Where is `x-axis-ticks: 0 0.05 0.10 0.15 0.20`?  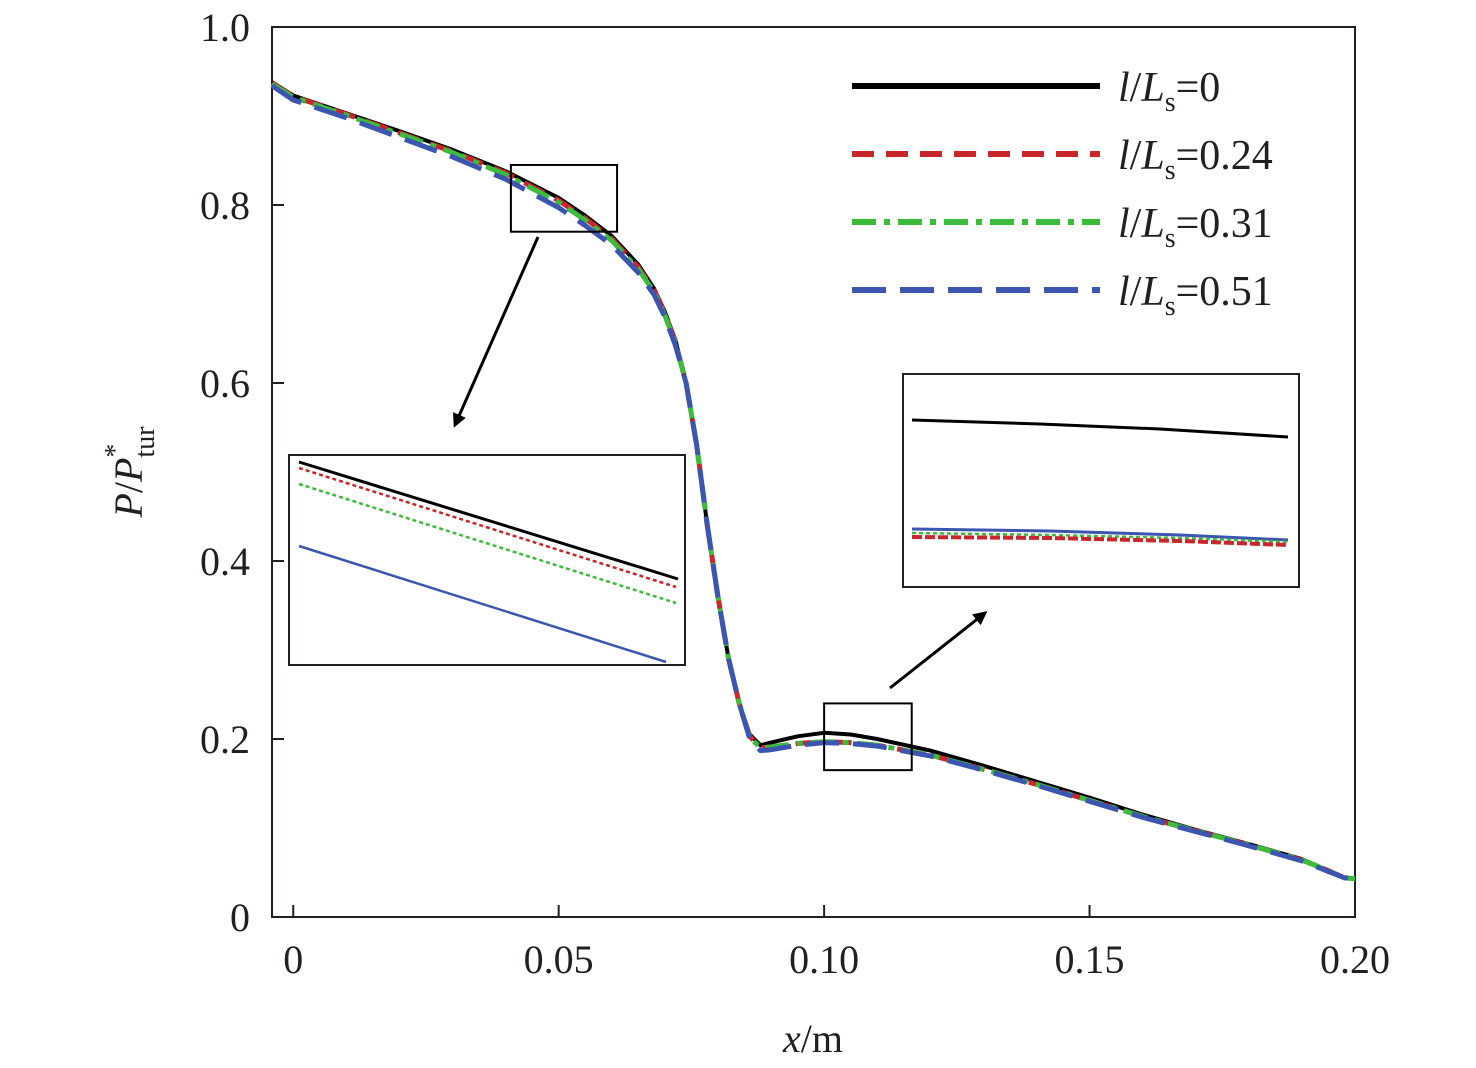 x-axis-ticks: 0 0.05 0.10 0.15 0.20 is located at coordinates (836, 943).